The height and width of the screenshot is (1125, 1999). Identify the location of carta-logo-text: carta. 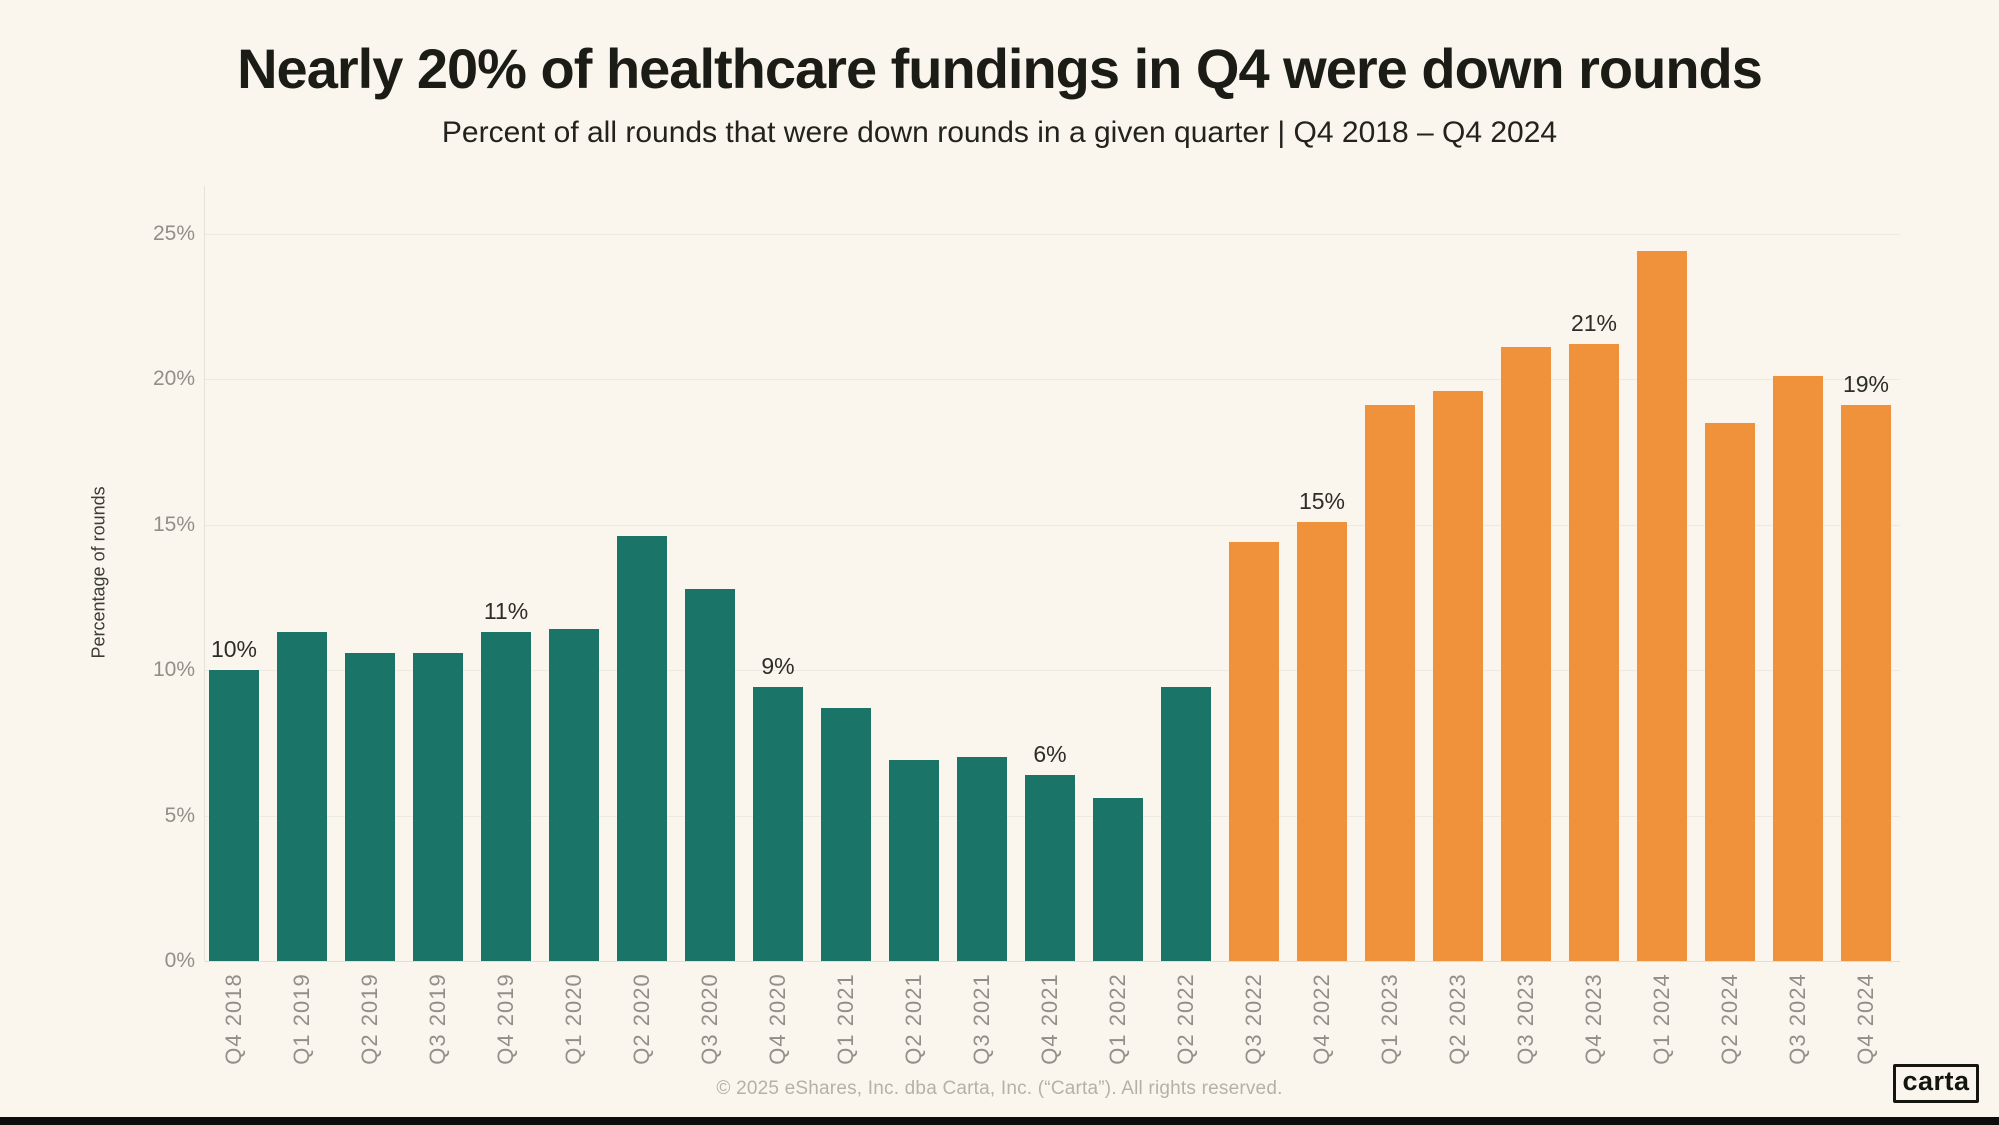
(1936, 1081).